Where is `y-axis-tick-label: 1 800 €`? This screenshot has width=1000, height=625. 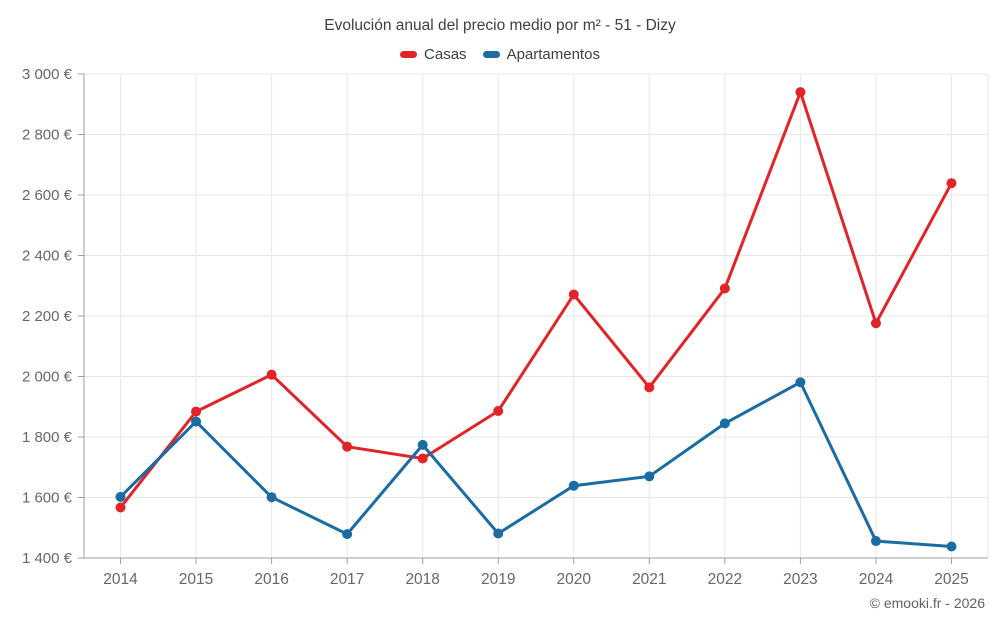 y-axis-tick-label: 1 800 € is located at coordinates (47, 437).